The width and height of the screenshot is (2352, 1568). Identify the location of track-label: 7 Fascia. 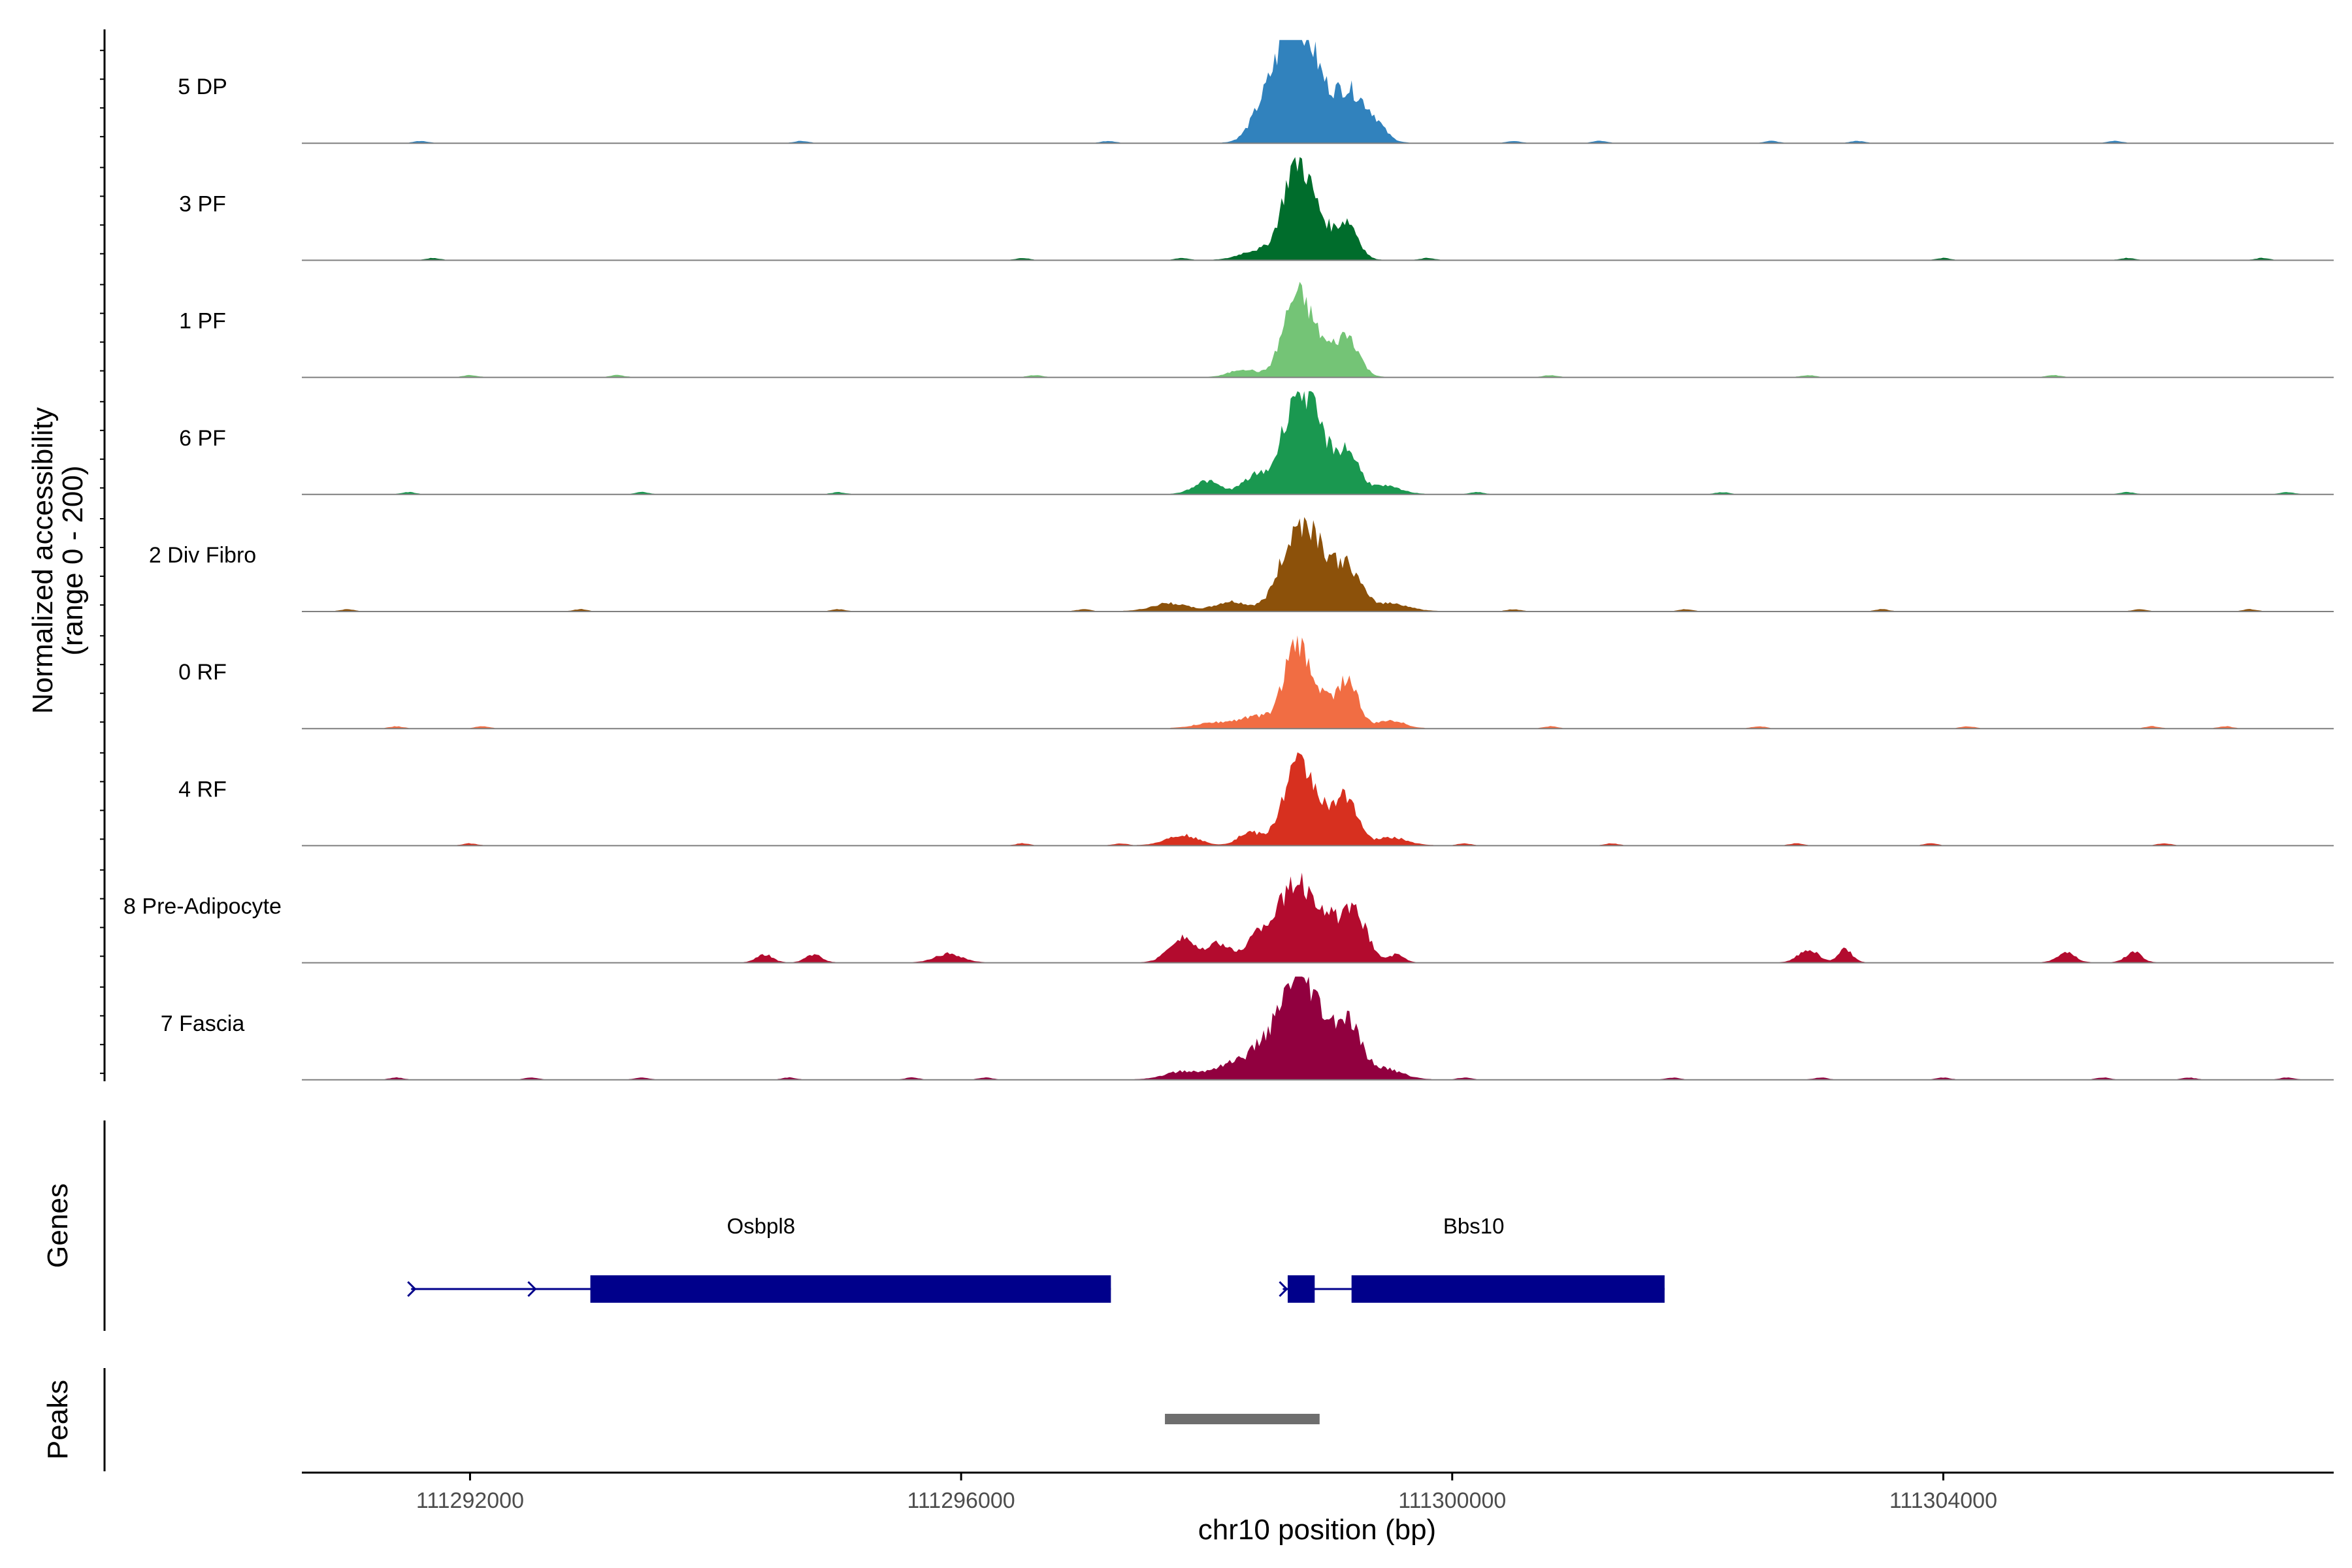
(203, 1023).